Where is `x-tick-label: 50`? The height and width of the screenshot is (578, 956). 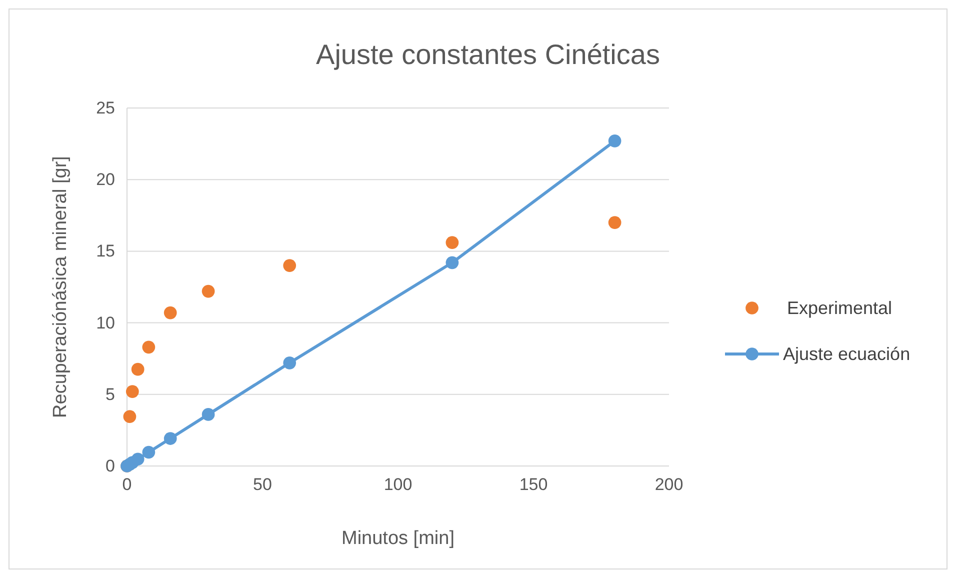
x-tick-label: 50 is located at coordinates (262, 484).